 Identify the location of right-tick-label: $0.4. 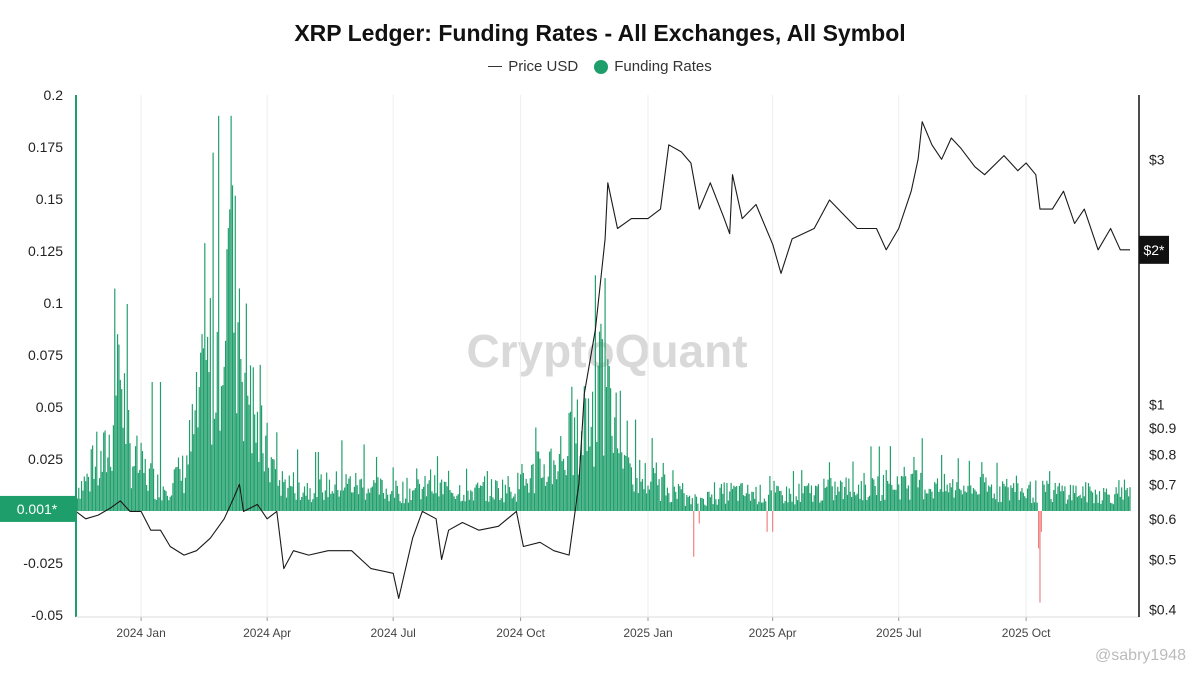
(1162, 609).